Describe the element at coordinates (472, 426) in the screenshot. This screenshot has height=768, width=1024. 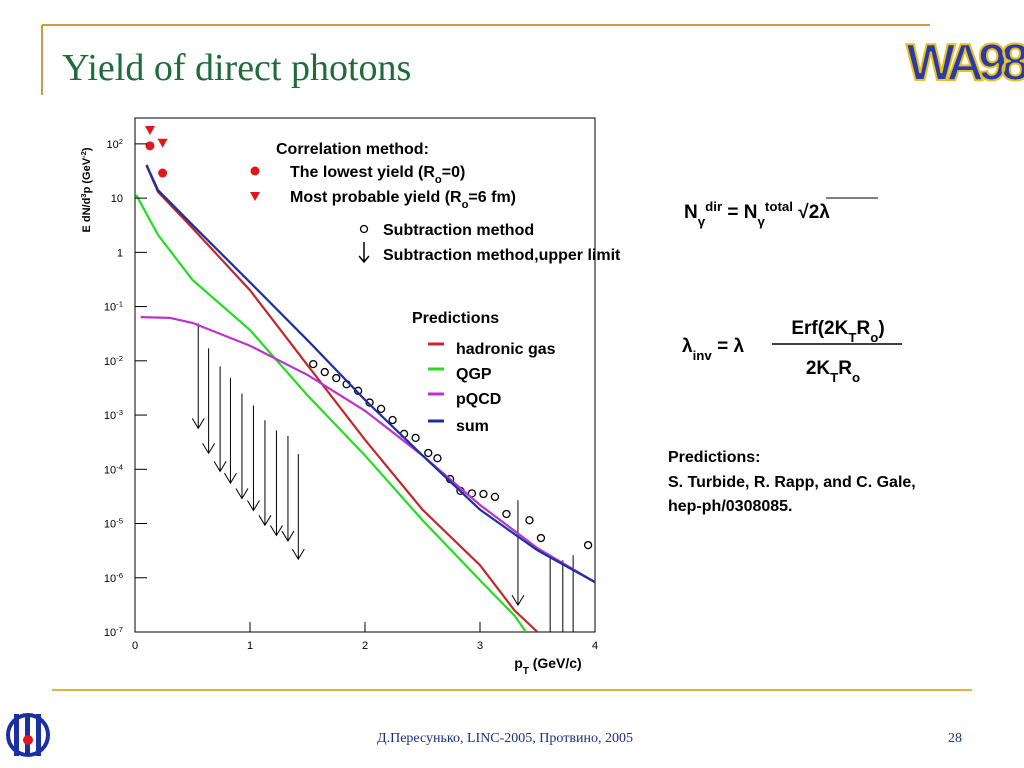
I see `legend-label: sum` at that location.